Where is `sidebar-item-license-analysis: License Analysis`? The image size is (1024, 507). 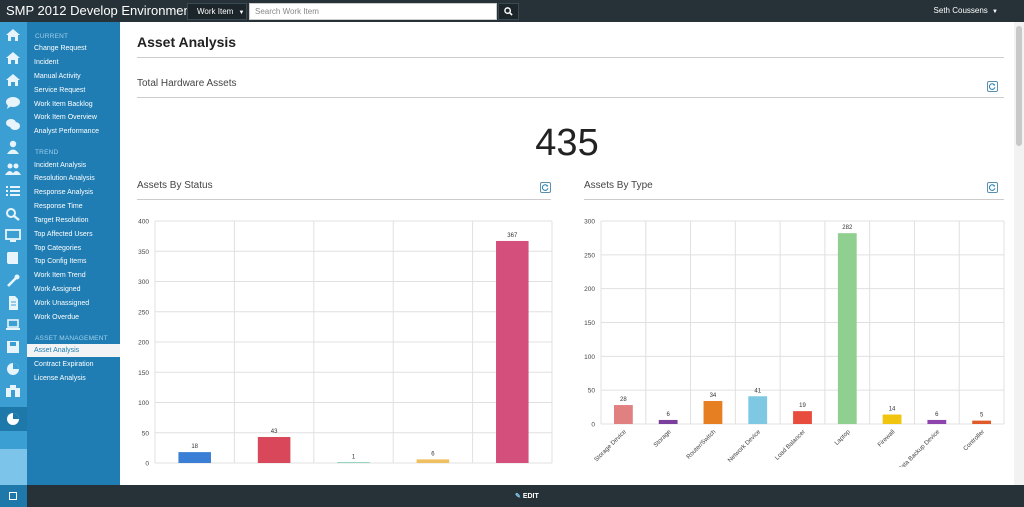
sidebar-item-license-analysis: License Analysis is located at coordinates (60, 378).